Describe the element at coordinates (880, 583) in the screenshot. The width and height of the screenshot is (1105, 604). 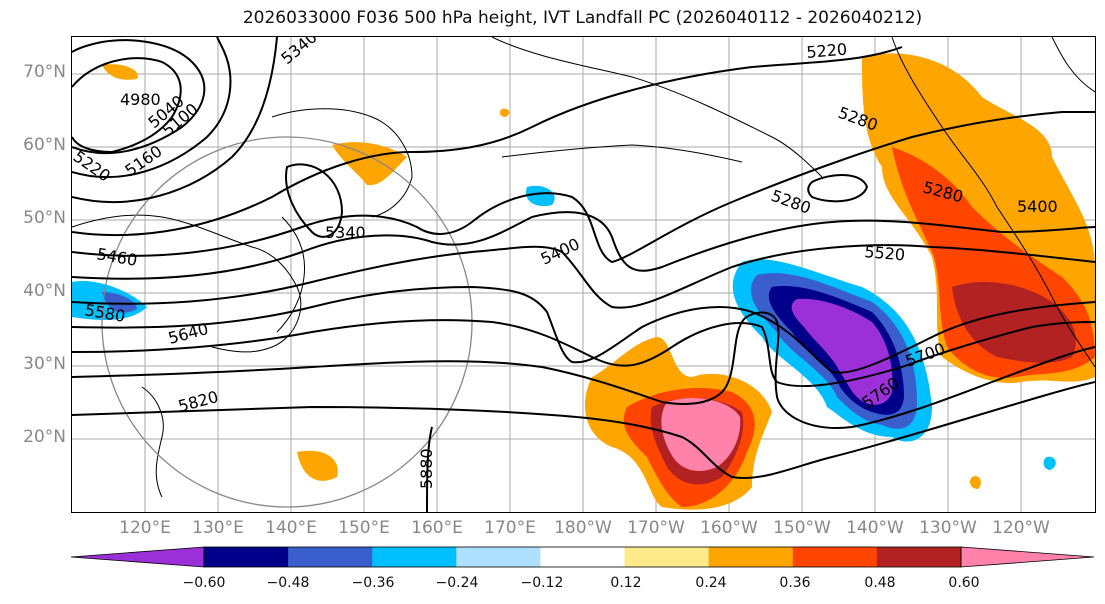
I see `colorbar-tick: 0.48` at that location.